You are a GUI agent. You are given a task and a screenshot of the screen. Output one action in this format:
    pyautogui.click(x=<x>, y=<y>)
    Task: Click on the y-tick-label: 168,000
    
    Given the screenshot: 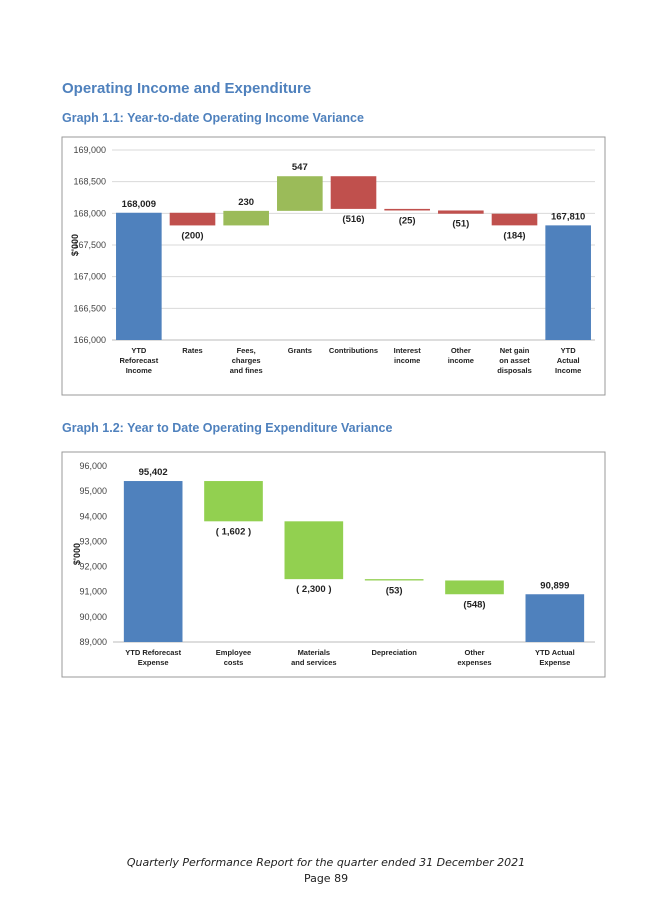 What is the action you would take?
    pyautogui.click(x=89, y=213)
    